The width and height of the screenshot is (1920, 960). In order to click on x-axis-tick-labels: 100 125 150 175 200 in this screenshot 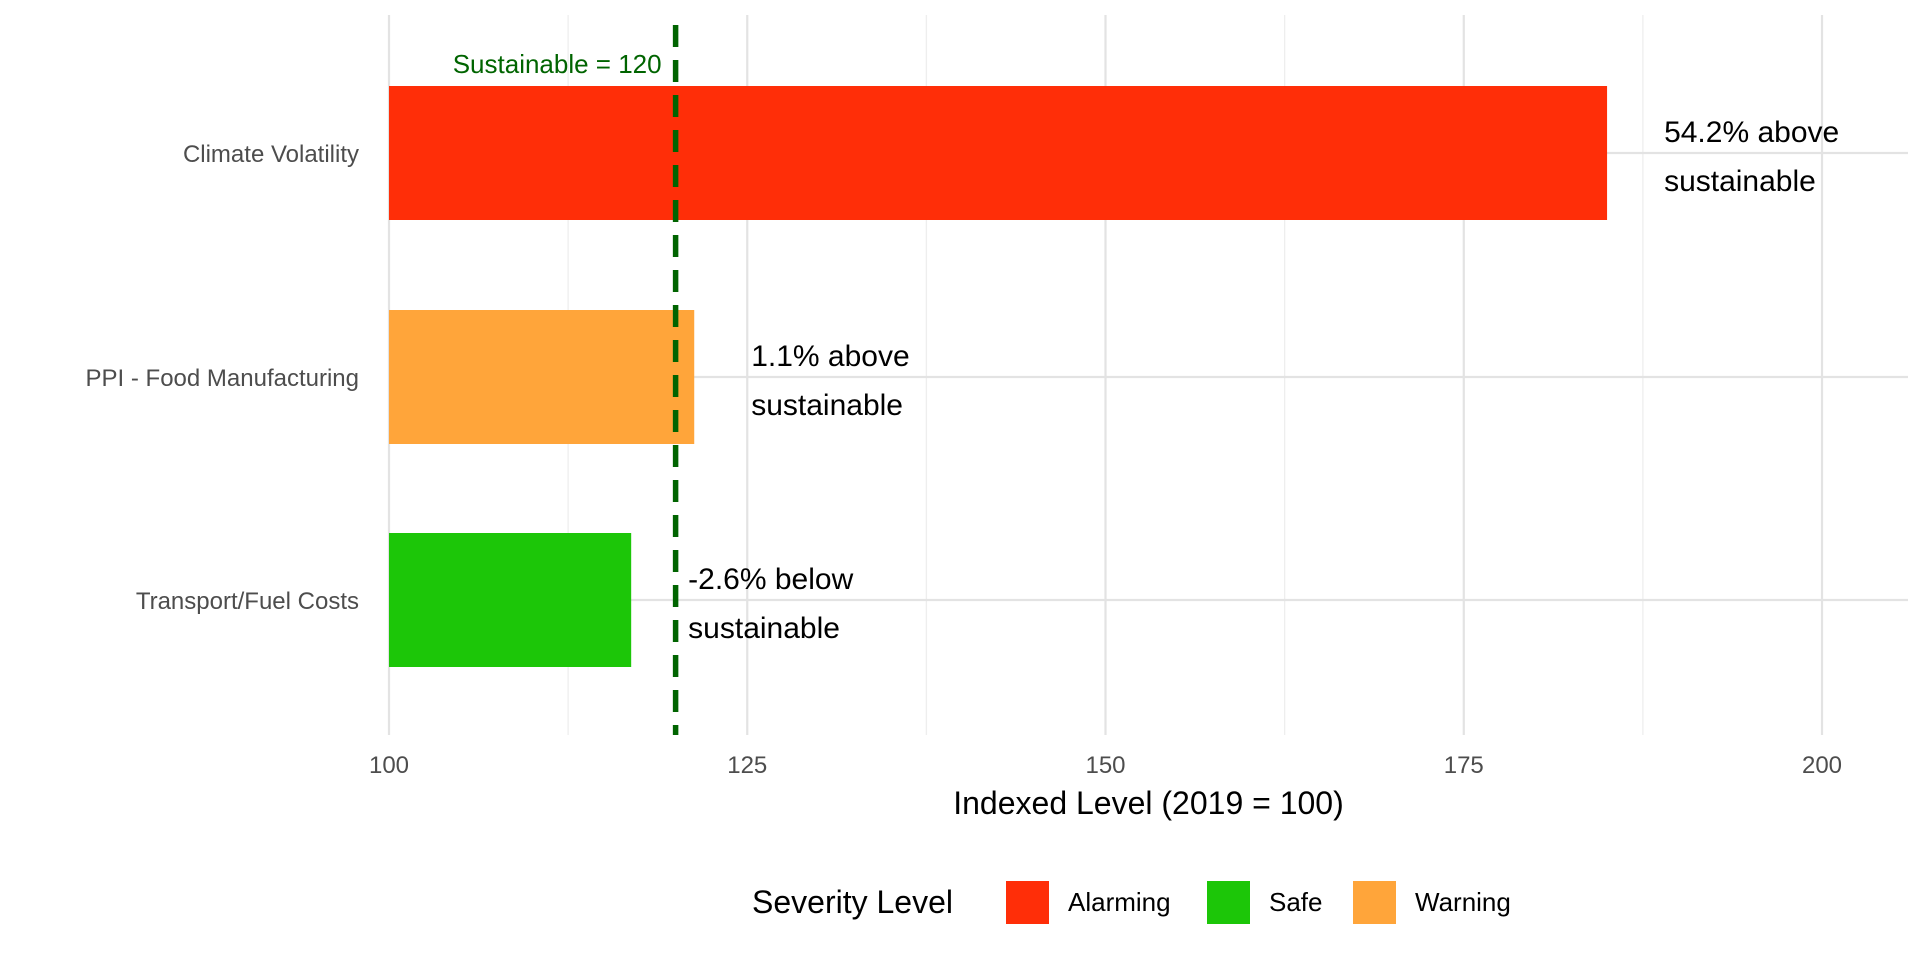, I will do `click(1105, 765)`.